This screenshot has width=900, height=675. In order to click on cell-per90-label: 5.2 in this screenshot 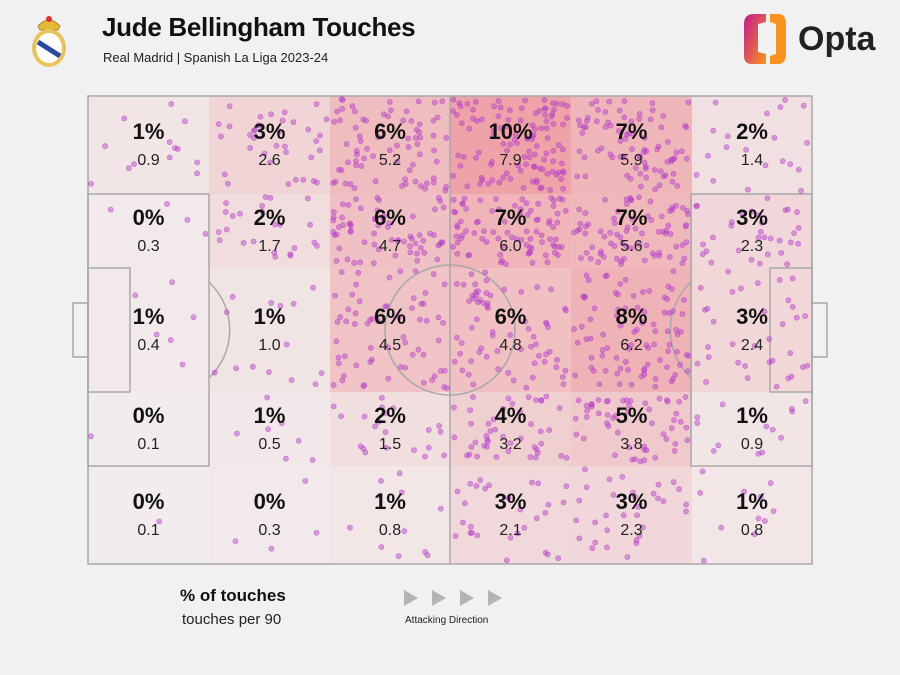, I will do `click(390, 160)`.